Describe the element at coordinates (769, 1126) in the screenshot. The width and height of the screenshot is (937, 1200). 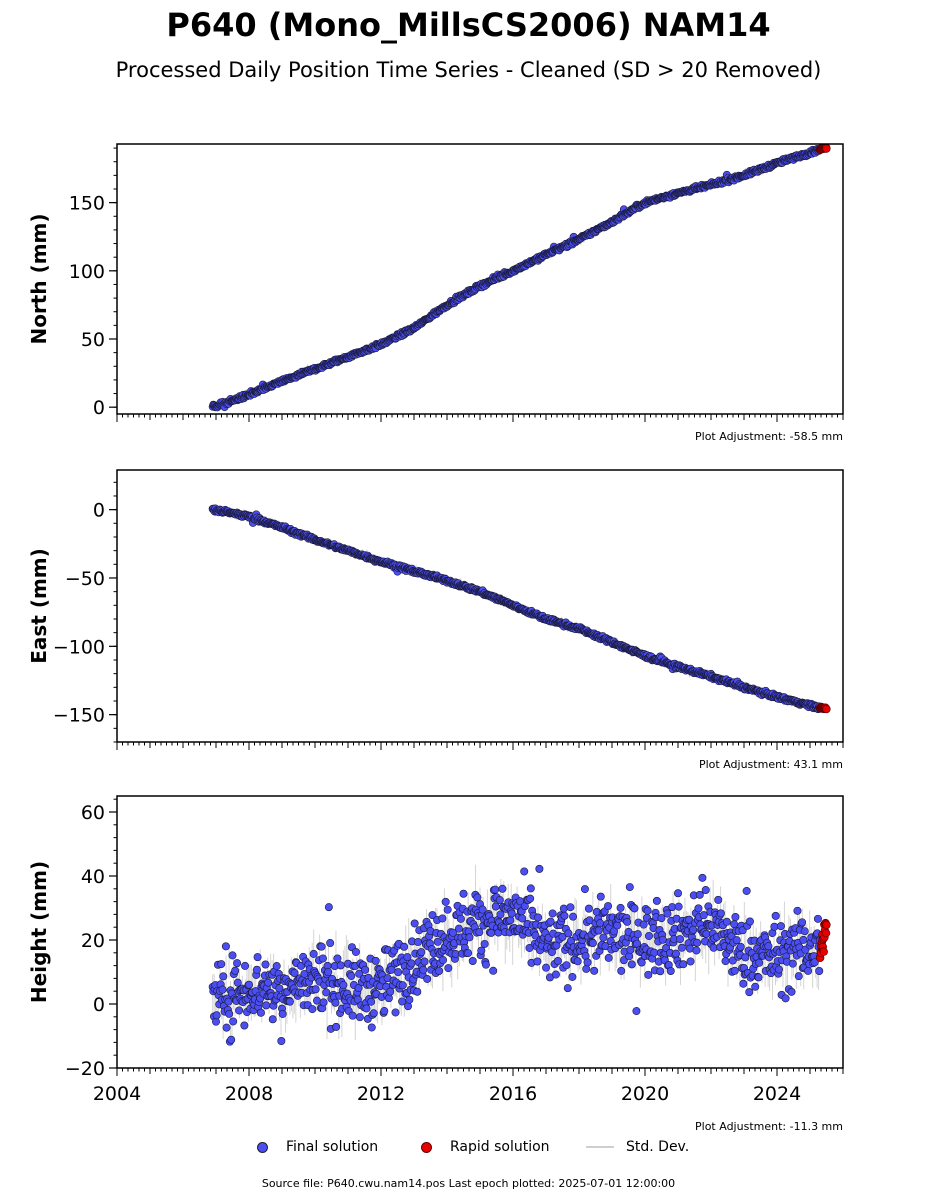
I see `plot-adjustment-label: Plot Adjustment: -11.3 mm` at that location.